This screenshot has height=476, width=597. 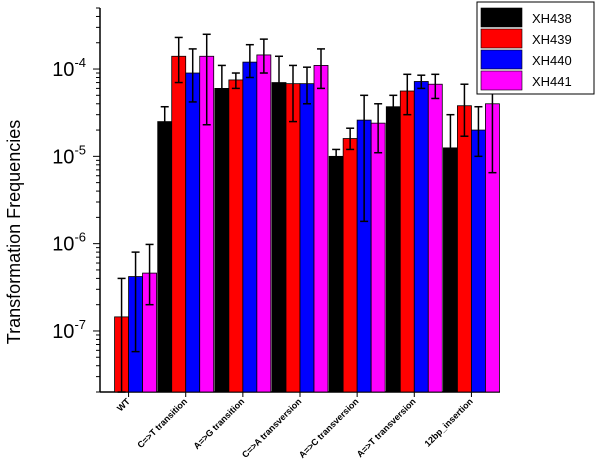 What do you see at coordinates (76, 200) in the screenshot?
I see `y-ticks: 10⁻⁷ 10⁻⁶ 10⁻⁵ 10⁻⁴` at bounding box center [76, 200].